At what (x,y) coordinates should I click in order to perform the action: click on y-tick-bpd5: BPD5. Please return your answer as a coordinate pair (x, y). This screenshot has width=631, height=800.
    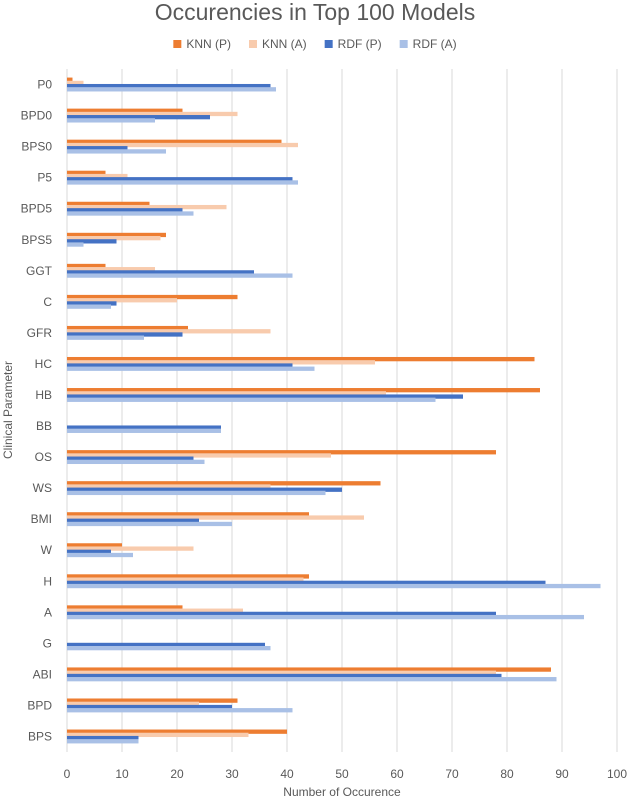
    Looking at the image, I should click on (37, 209).